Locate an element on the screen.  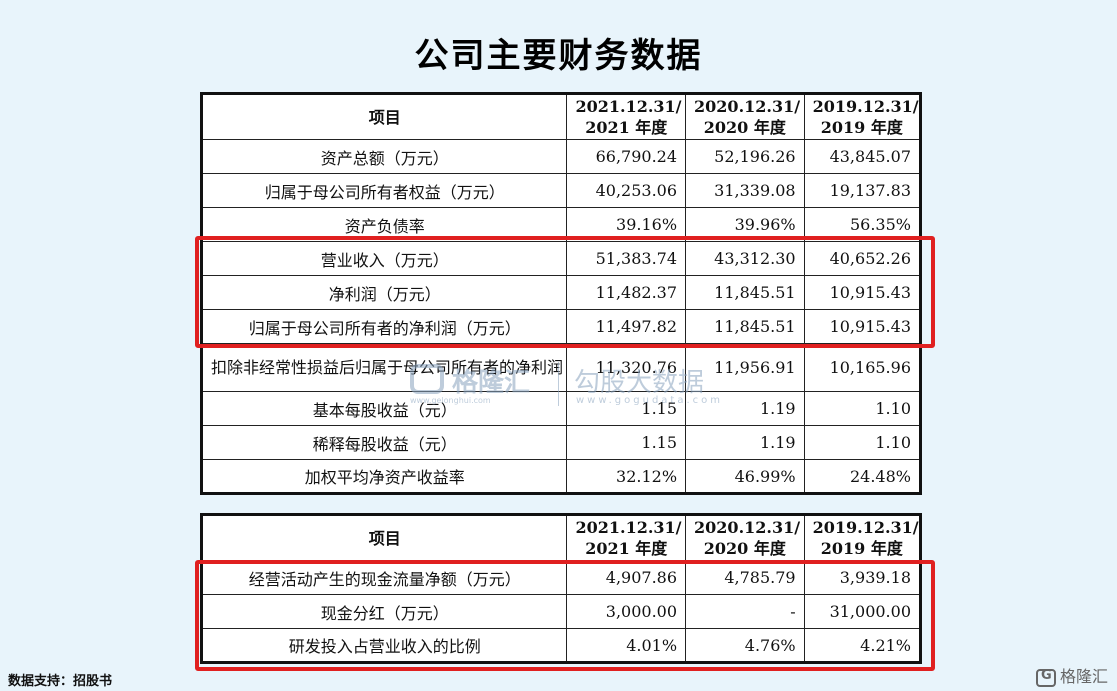
value-2020: 31,339.08 is located at coordinates (745, 190).